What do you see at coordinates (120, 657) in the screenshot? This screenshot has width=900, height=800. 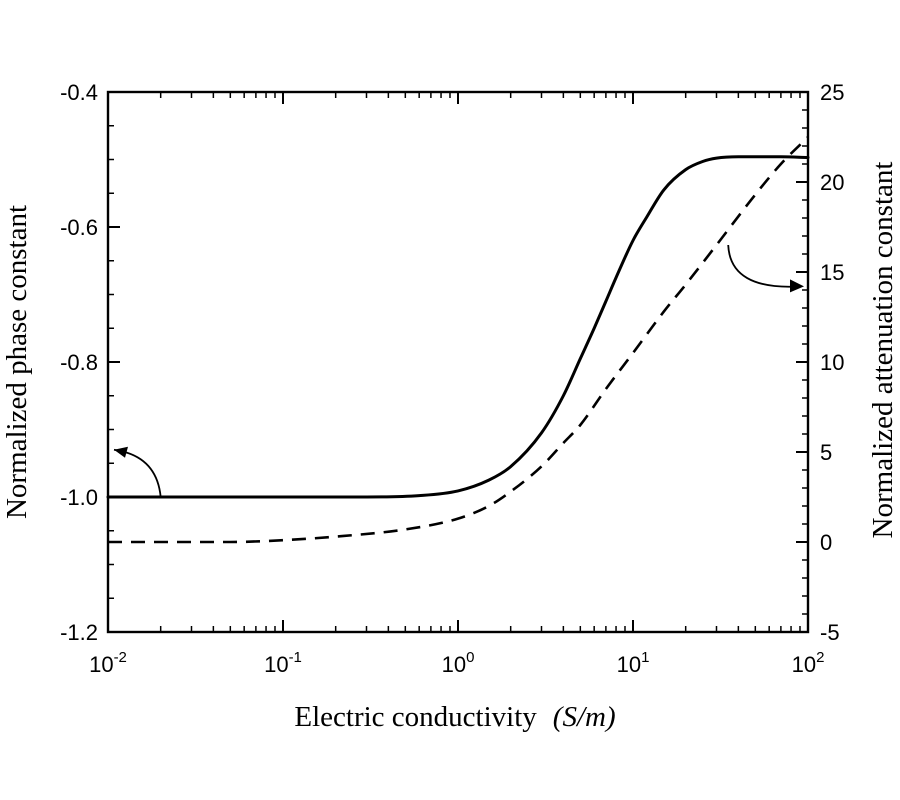 I see `x-tick-exponent: -2` at bounding box center [120, 657].